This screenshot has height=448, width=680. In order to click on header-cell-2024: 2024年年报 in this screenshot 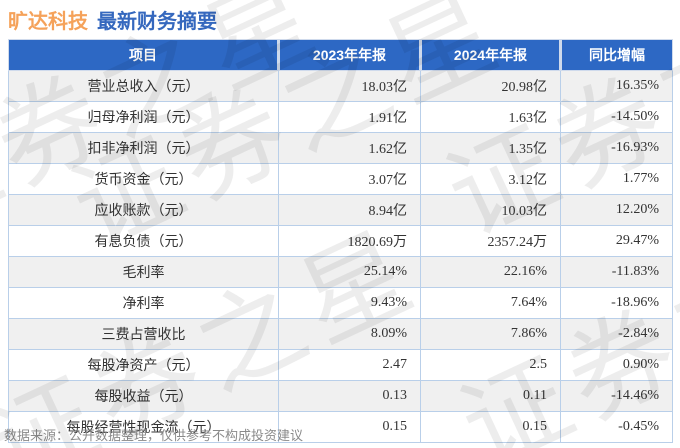, I will do `click(490, 55)`.